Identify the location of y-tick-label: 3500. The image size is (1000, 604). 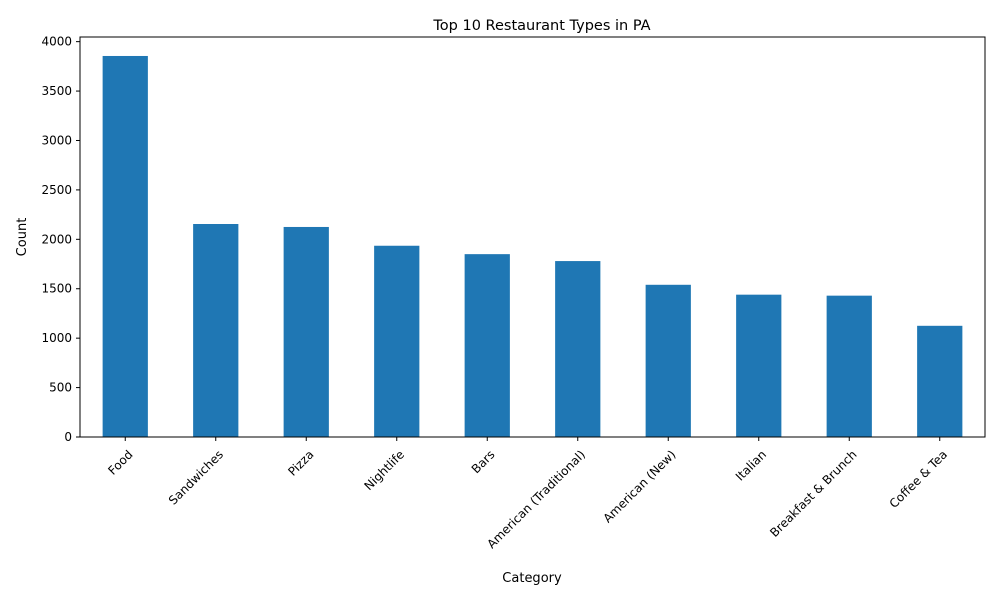
(56, 91).